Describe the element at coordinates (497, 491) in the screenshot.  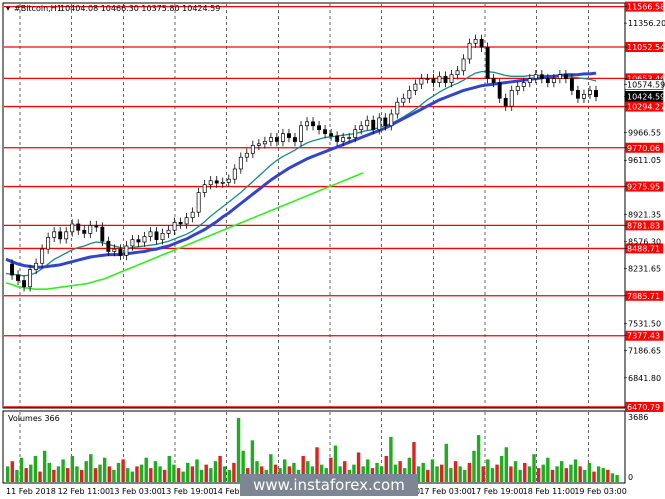
I see `time-tick-label: 17 Feb 19:00` at that location.